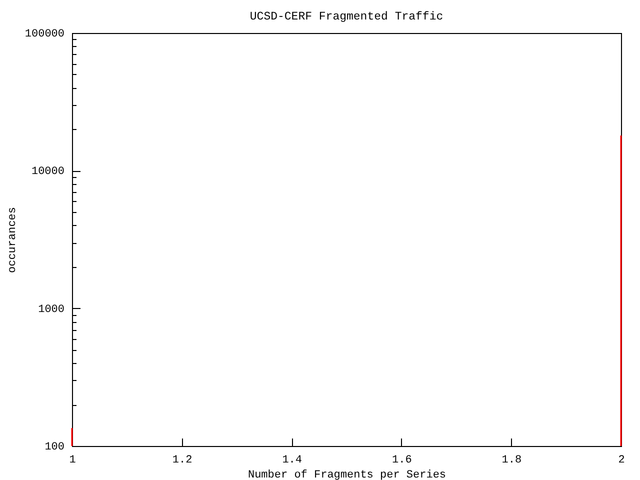 The width and height of the screenshot is (640, 480). I want to click on x-tick-label: 1.6, so click(402, 460).